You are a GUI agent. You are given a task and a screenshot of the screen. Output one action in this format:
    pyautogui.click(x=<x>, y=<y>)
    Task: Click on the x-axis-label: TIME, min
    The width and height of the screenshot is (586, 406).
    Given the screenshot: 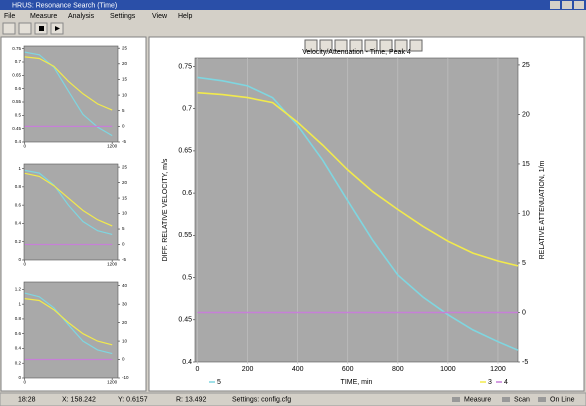 What is the action you would take?
    pyautogui.click(x=357, y=382)
    